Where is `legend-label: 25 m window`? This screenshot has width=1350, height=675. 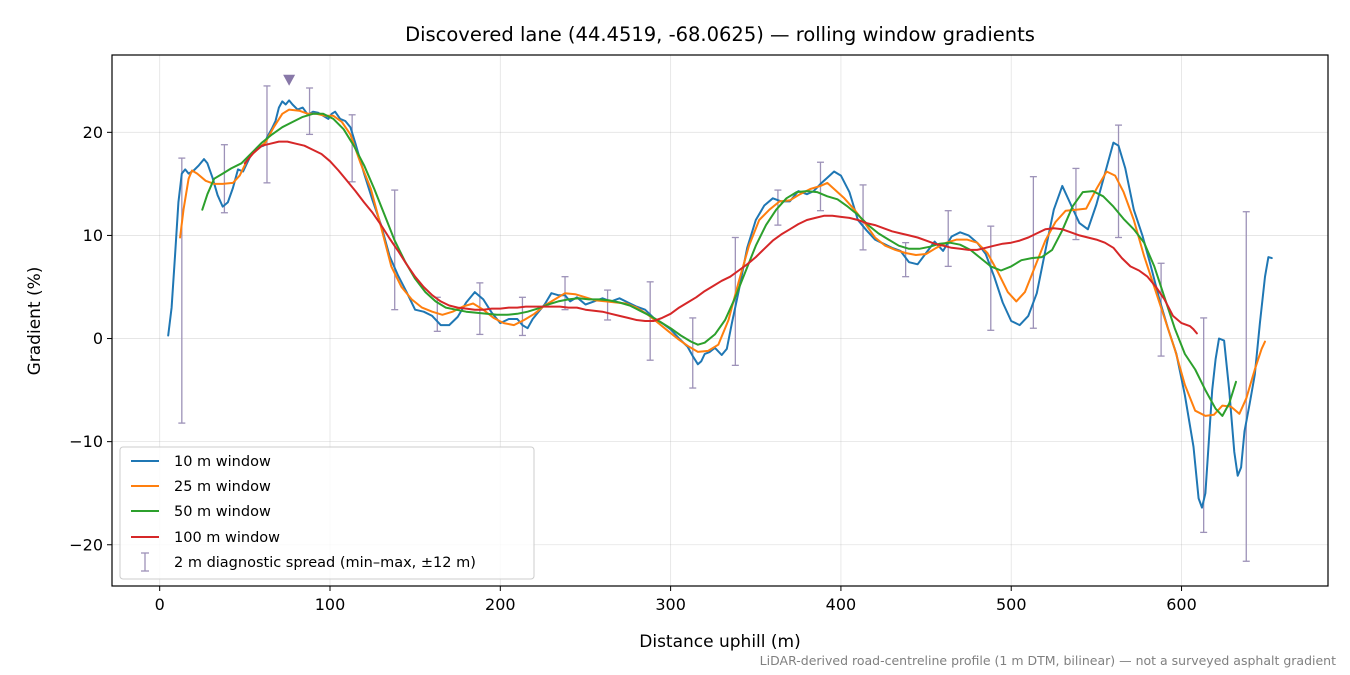 legend-label: 25 m window is located at coordinates (222, 487).